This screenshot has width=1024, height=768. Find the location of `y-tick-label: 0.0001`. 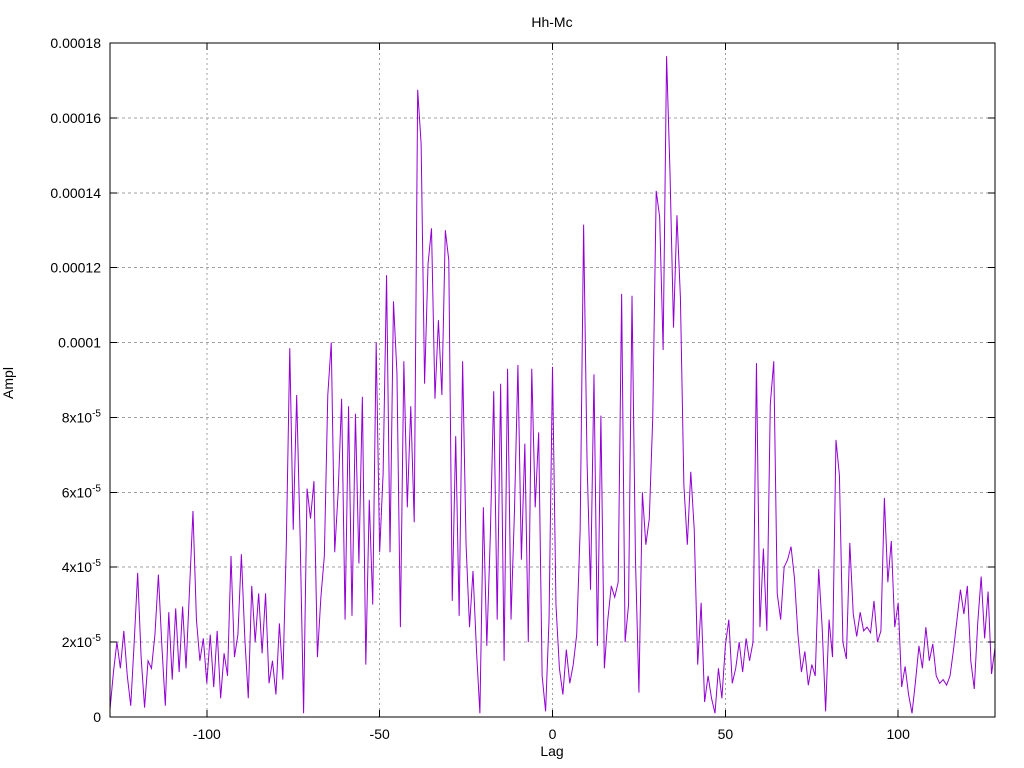

y-tick-label: 0.0001 is located at coordinates (79, 343).